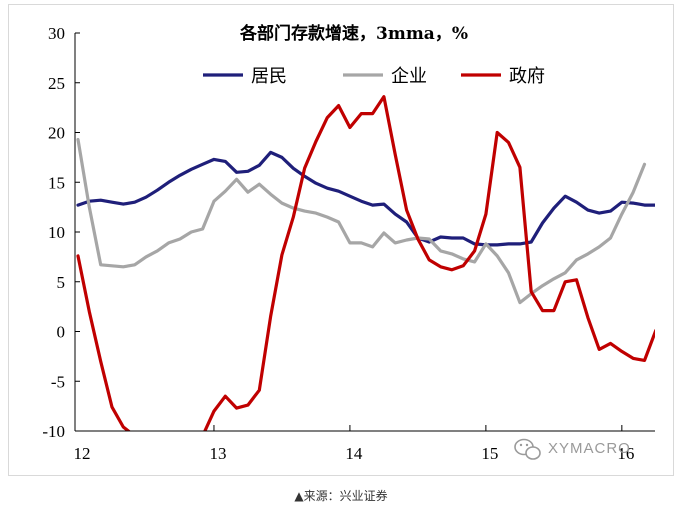  Describe the element at coordinates (589, 448) in the screenshot. I see `watermark-text: XYMACRO` at that location.